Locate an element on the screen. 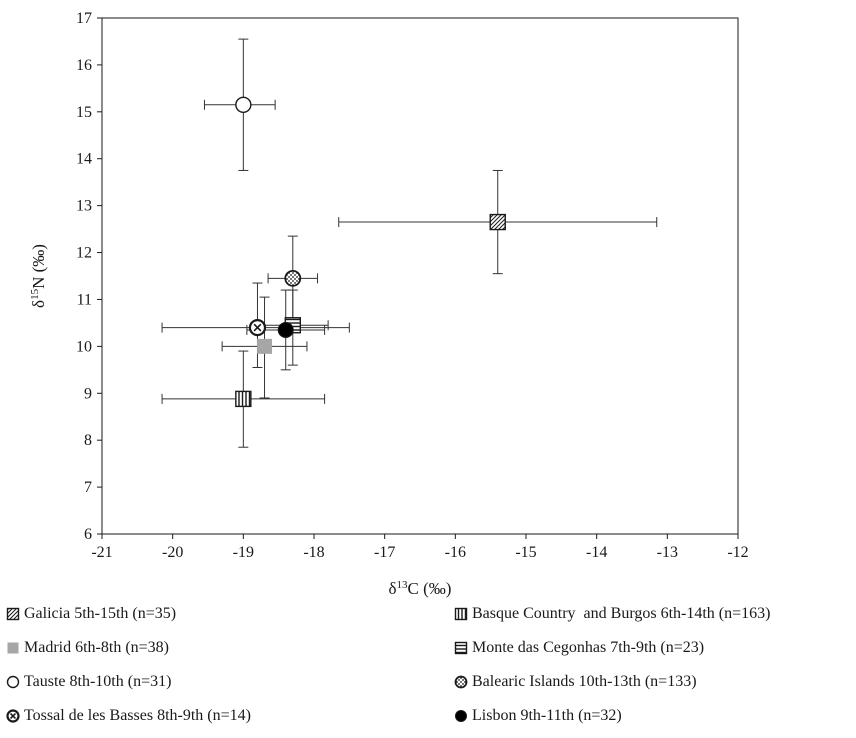  legend-label: Balearic Islands 10th-13th (n=133) is located at coordinates (584, 681).